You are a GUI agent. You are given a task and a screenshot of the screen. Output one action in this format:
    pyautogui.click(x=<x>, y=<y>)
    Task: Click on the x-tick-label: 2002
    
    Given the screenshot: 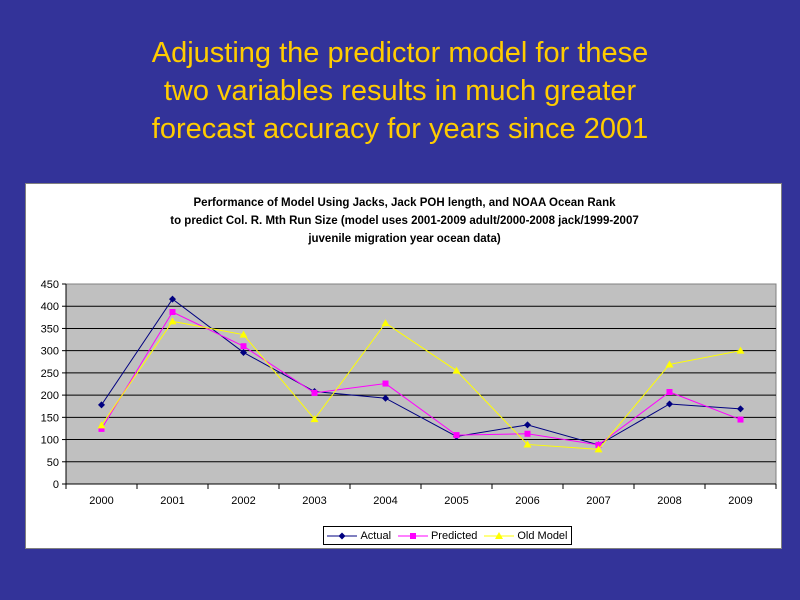 What is the action you would take?
    pyautogui.click(x=243, y=501)
    